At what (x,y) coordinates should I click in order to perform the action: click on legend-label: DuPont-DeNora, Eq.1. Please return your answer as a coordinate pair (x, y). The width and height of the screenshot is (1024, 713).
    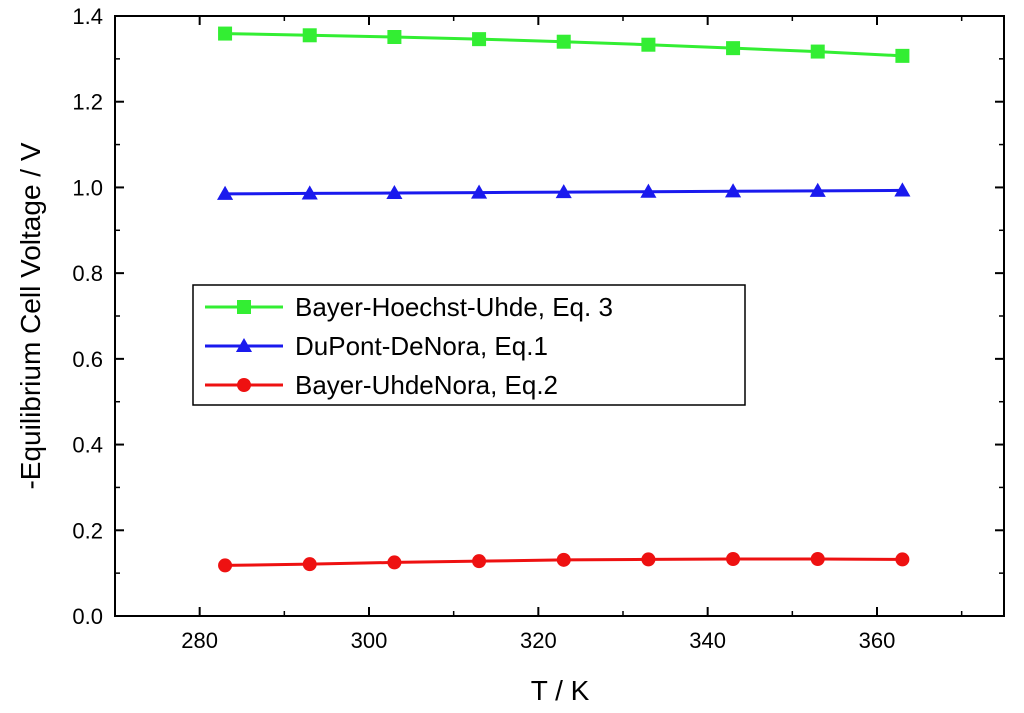
    Looking at the image, I should click on (421, 346).